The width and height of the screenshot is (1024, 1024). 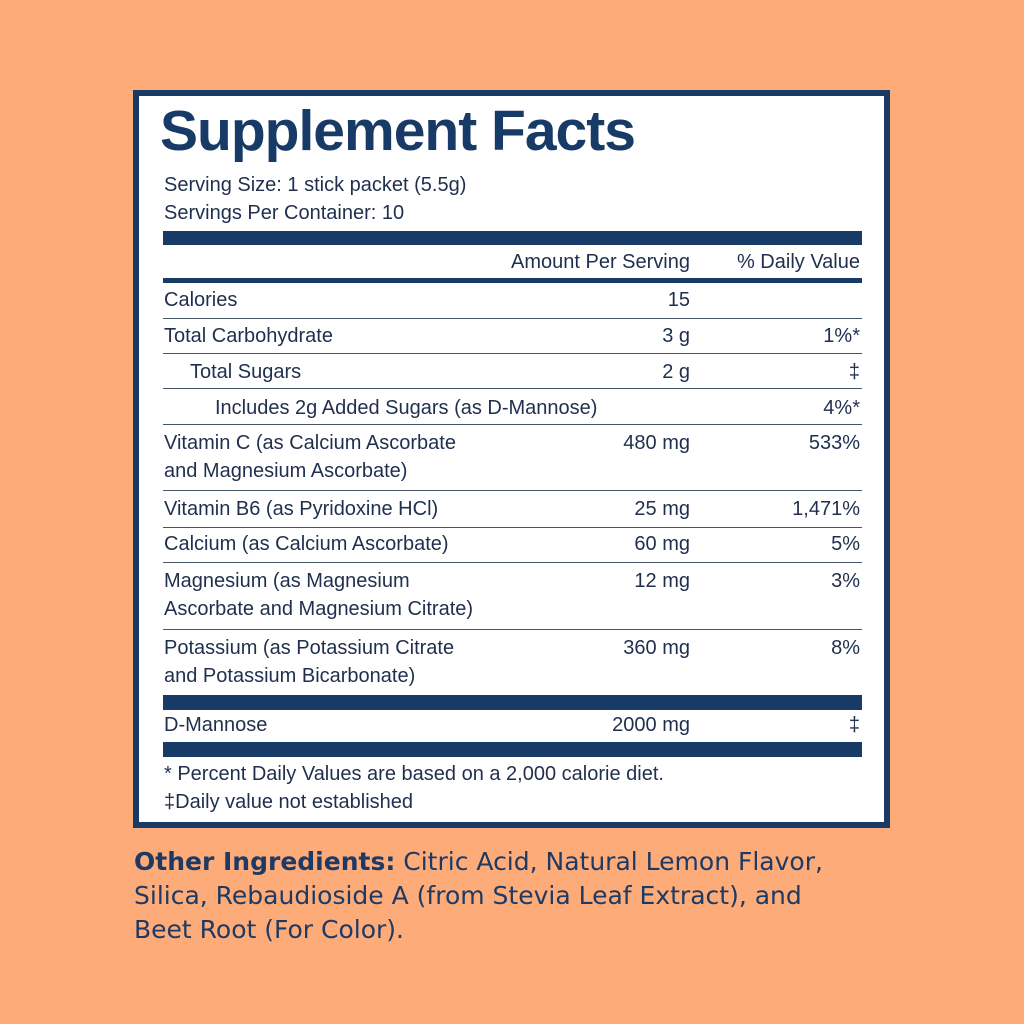 I want to click on nutrient-name: D-Mannose, so click(x=216, y=725).